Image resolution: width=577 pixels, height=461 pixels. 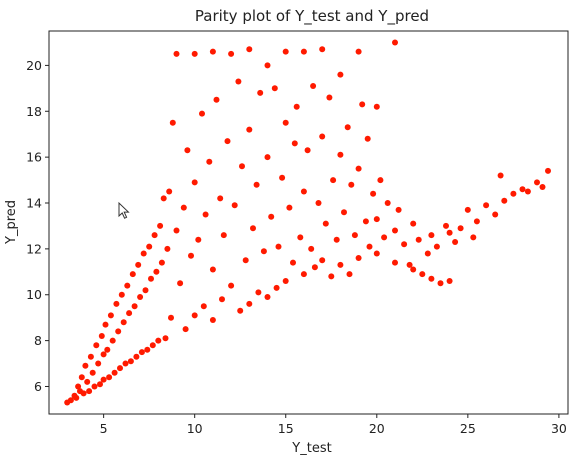 What do you see at coordinates (559, 428) in the screenshot?
I see `x-tick-label: 30` at bounding box center [559, 428].